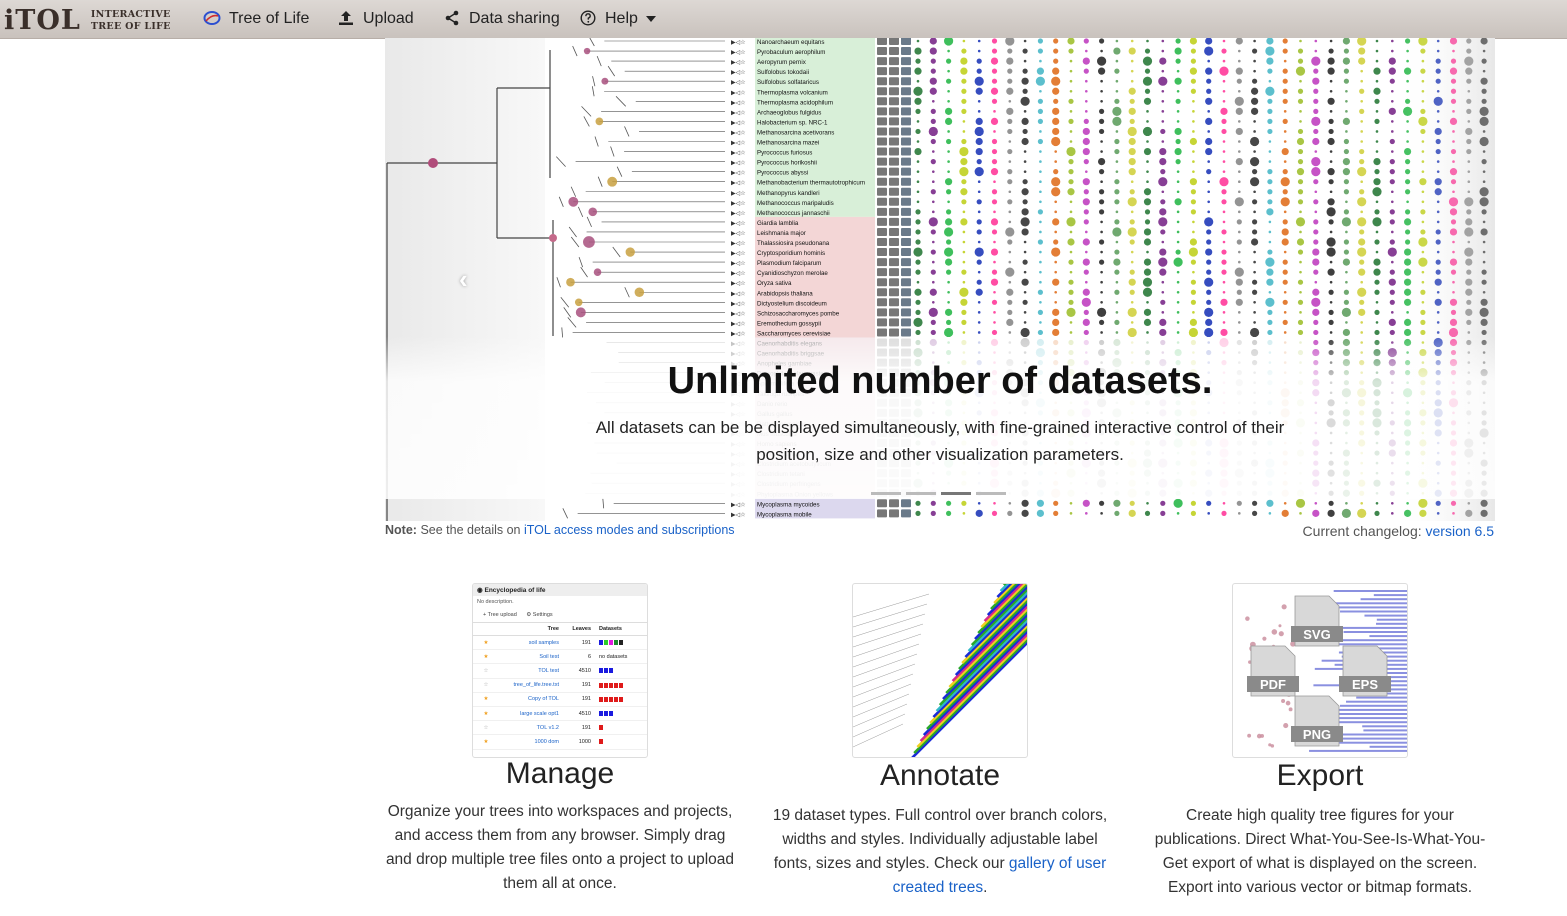 The image size is (1567, 916). What do you see at coordinates (256, 19) in the screenshot?
I see `nav-tree-of-life: Tree of Life` at bounding box center [256, 19].